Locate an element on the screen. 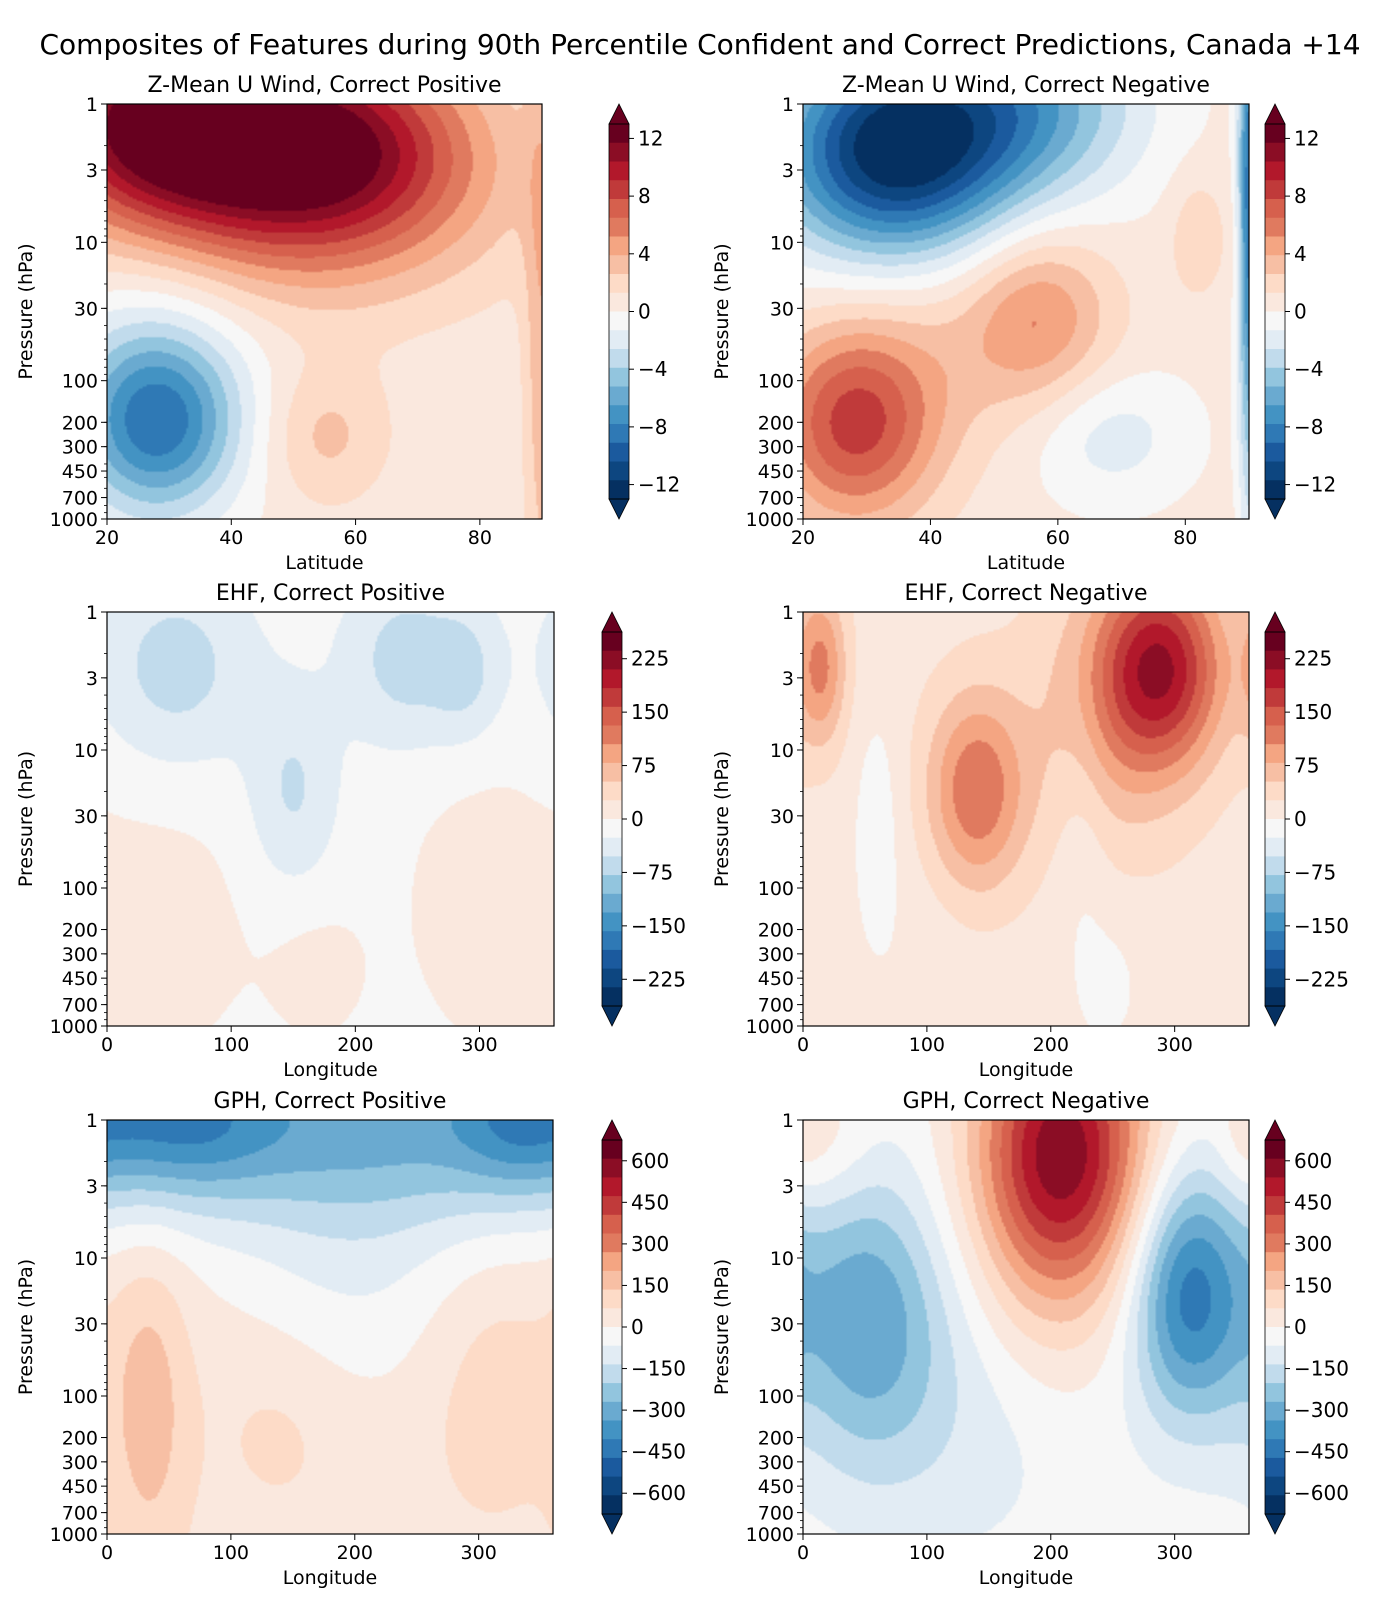  ehf-positive-ytick-label: 1000 is located at coordinates (74, 1027).